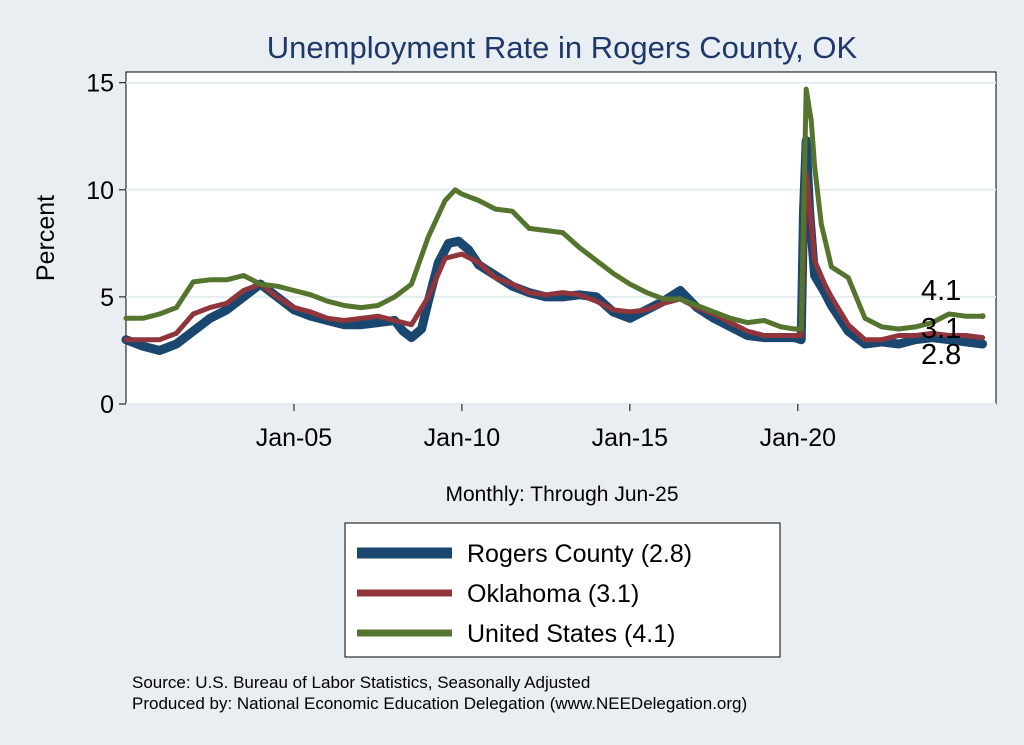 The image size is (1024, 745). What do you see at coordinates (561, 494) in the screenshot?
I see `x-axis-label: Monthly: Through Jun-25` at bounding box center [561, 494].